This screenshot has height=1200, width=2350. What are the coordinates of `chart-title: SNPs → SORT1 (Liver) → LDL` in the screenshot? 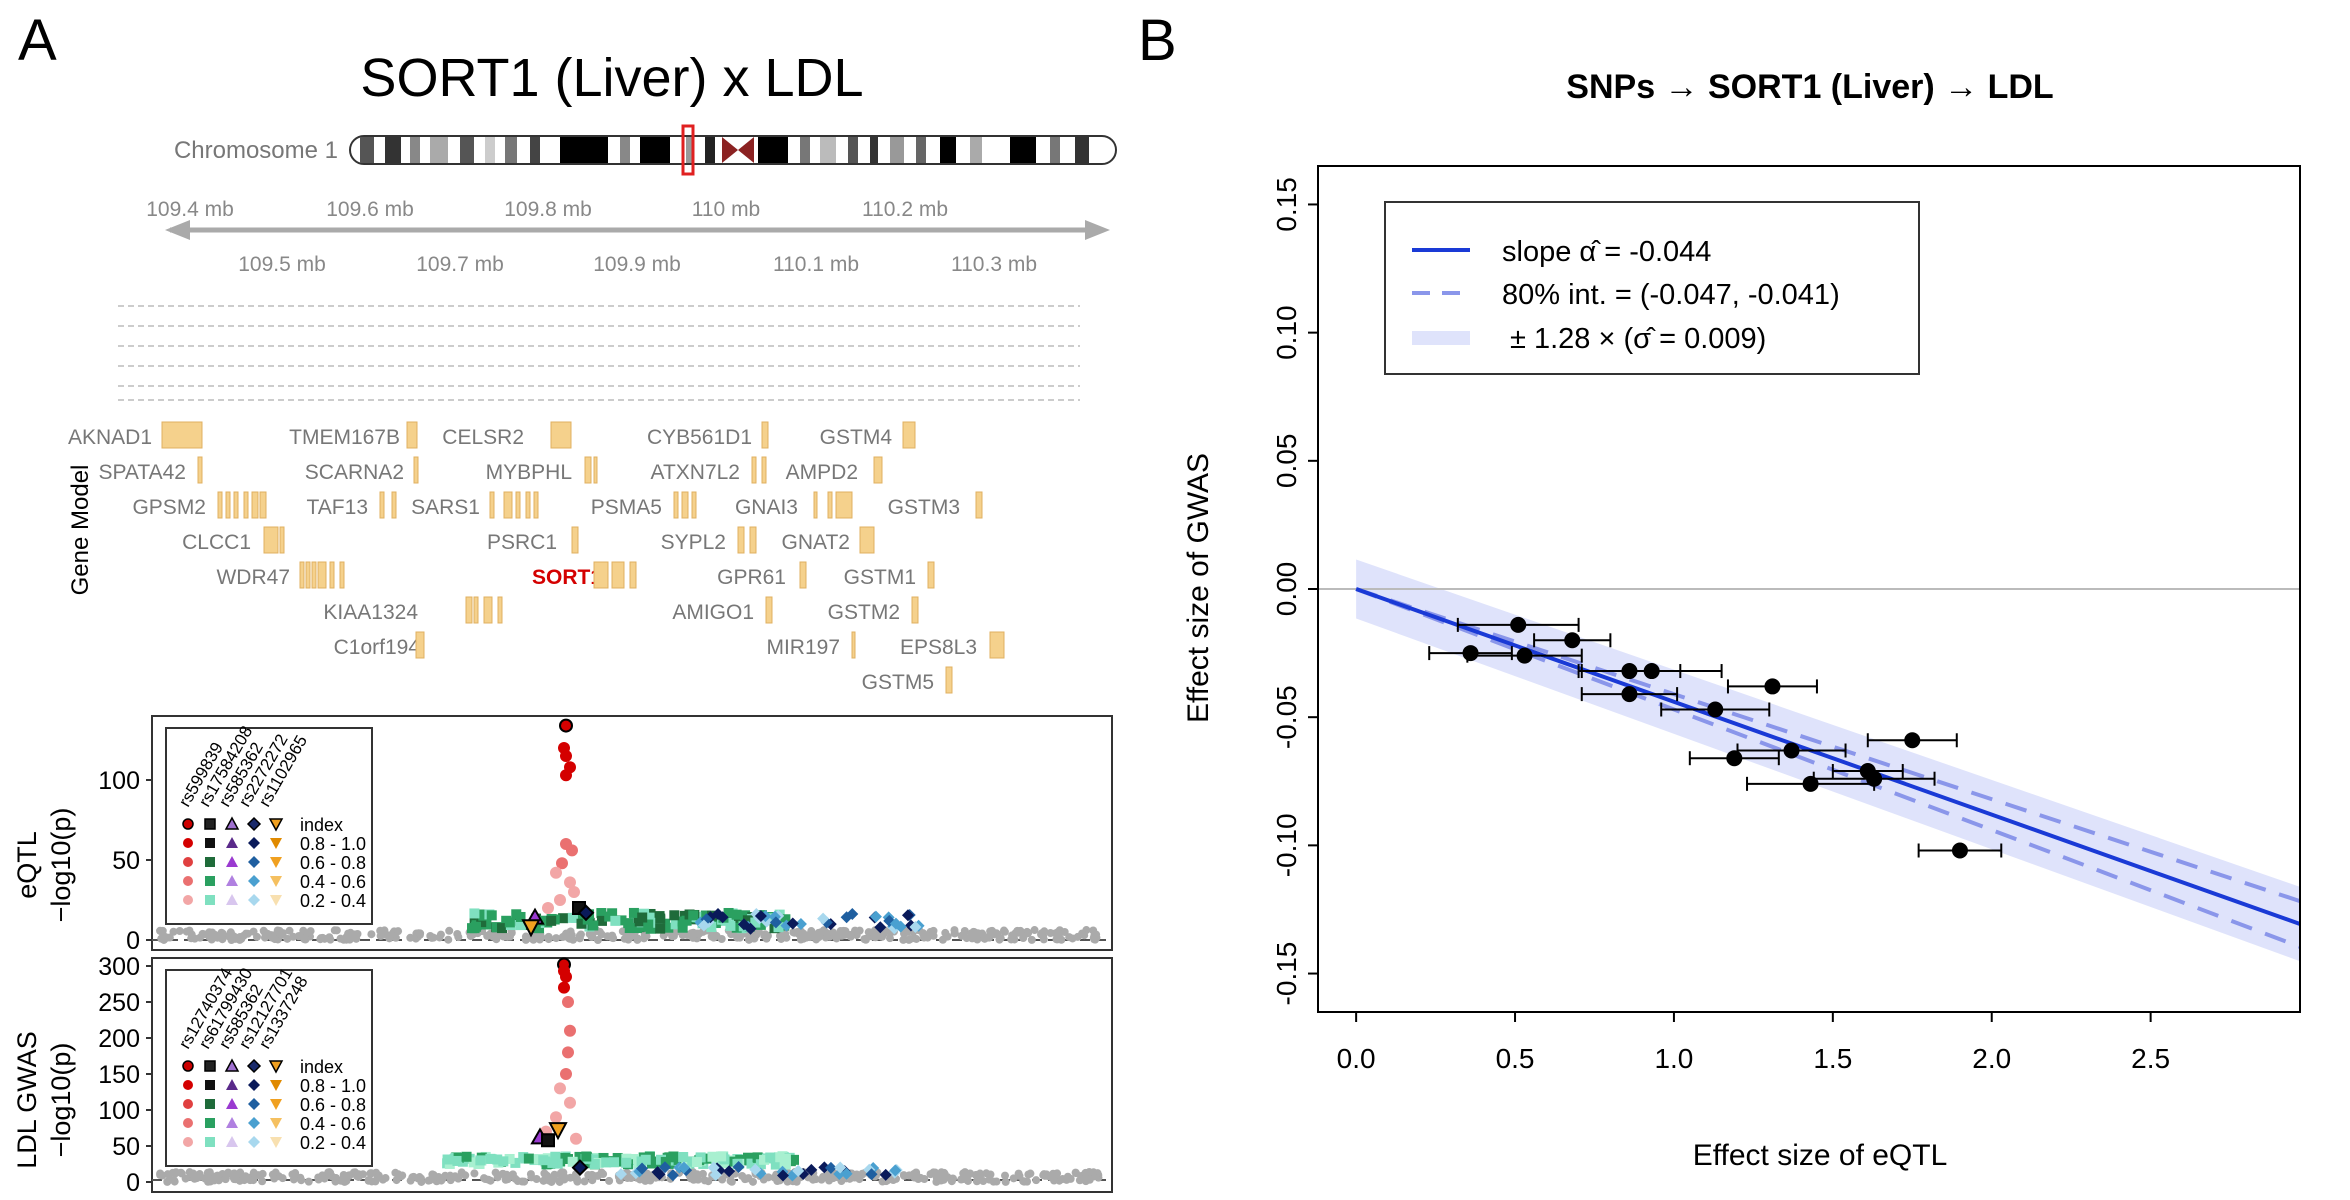 It's located at (1809, 87).